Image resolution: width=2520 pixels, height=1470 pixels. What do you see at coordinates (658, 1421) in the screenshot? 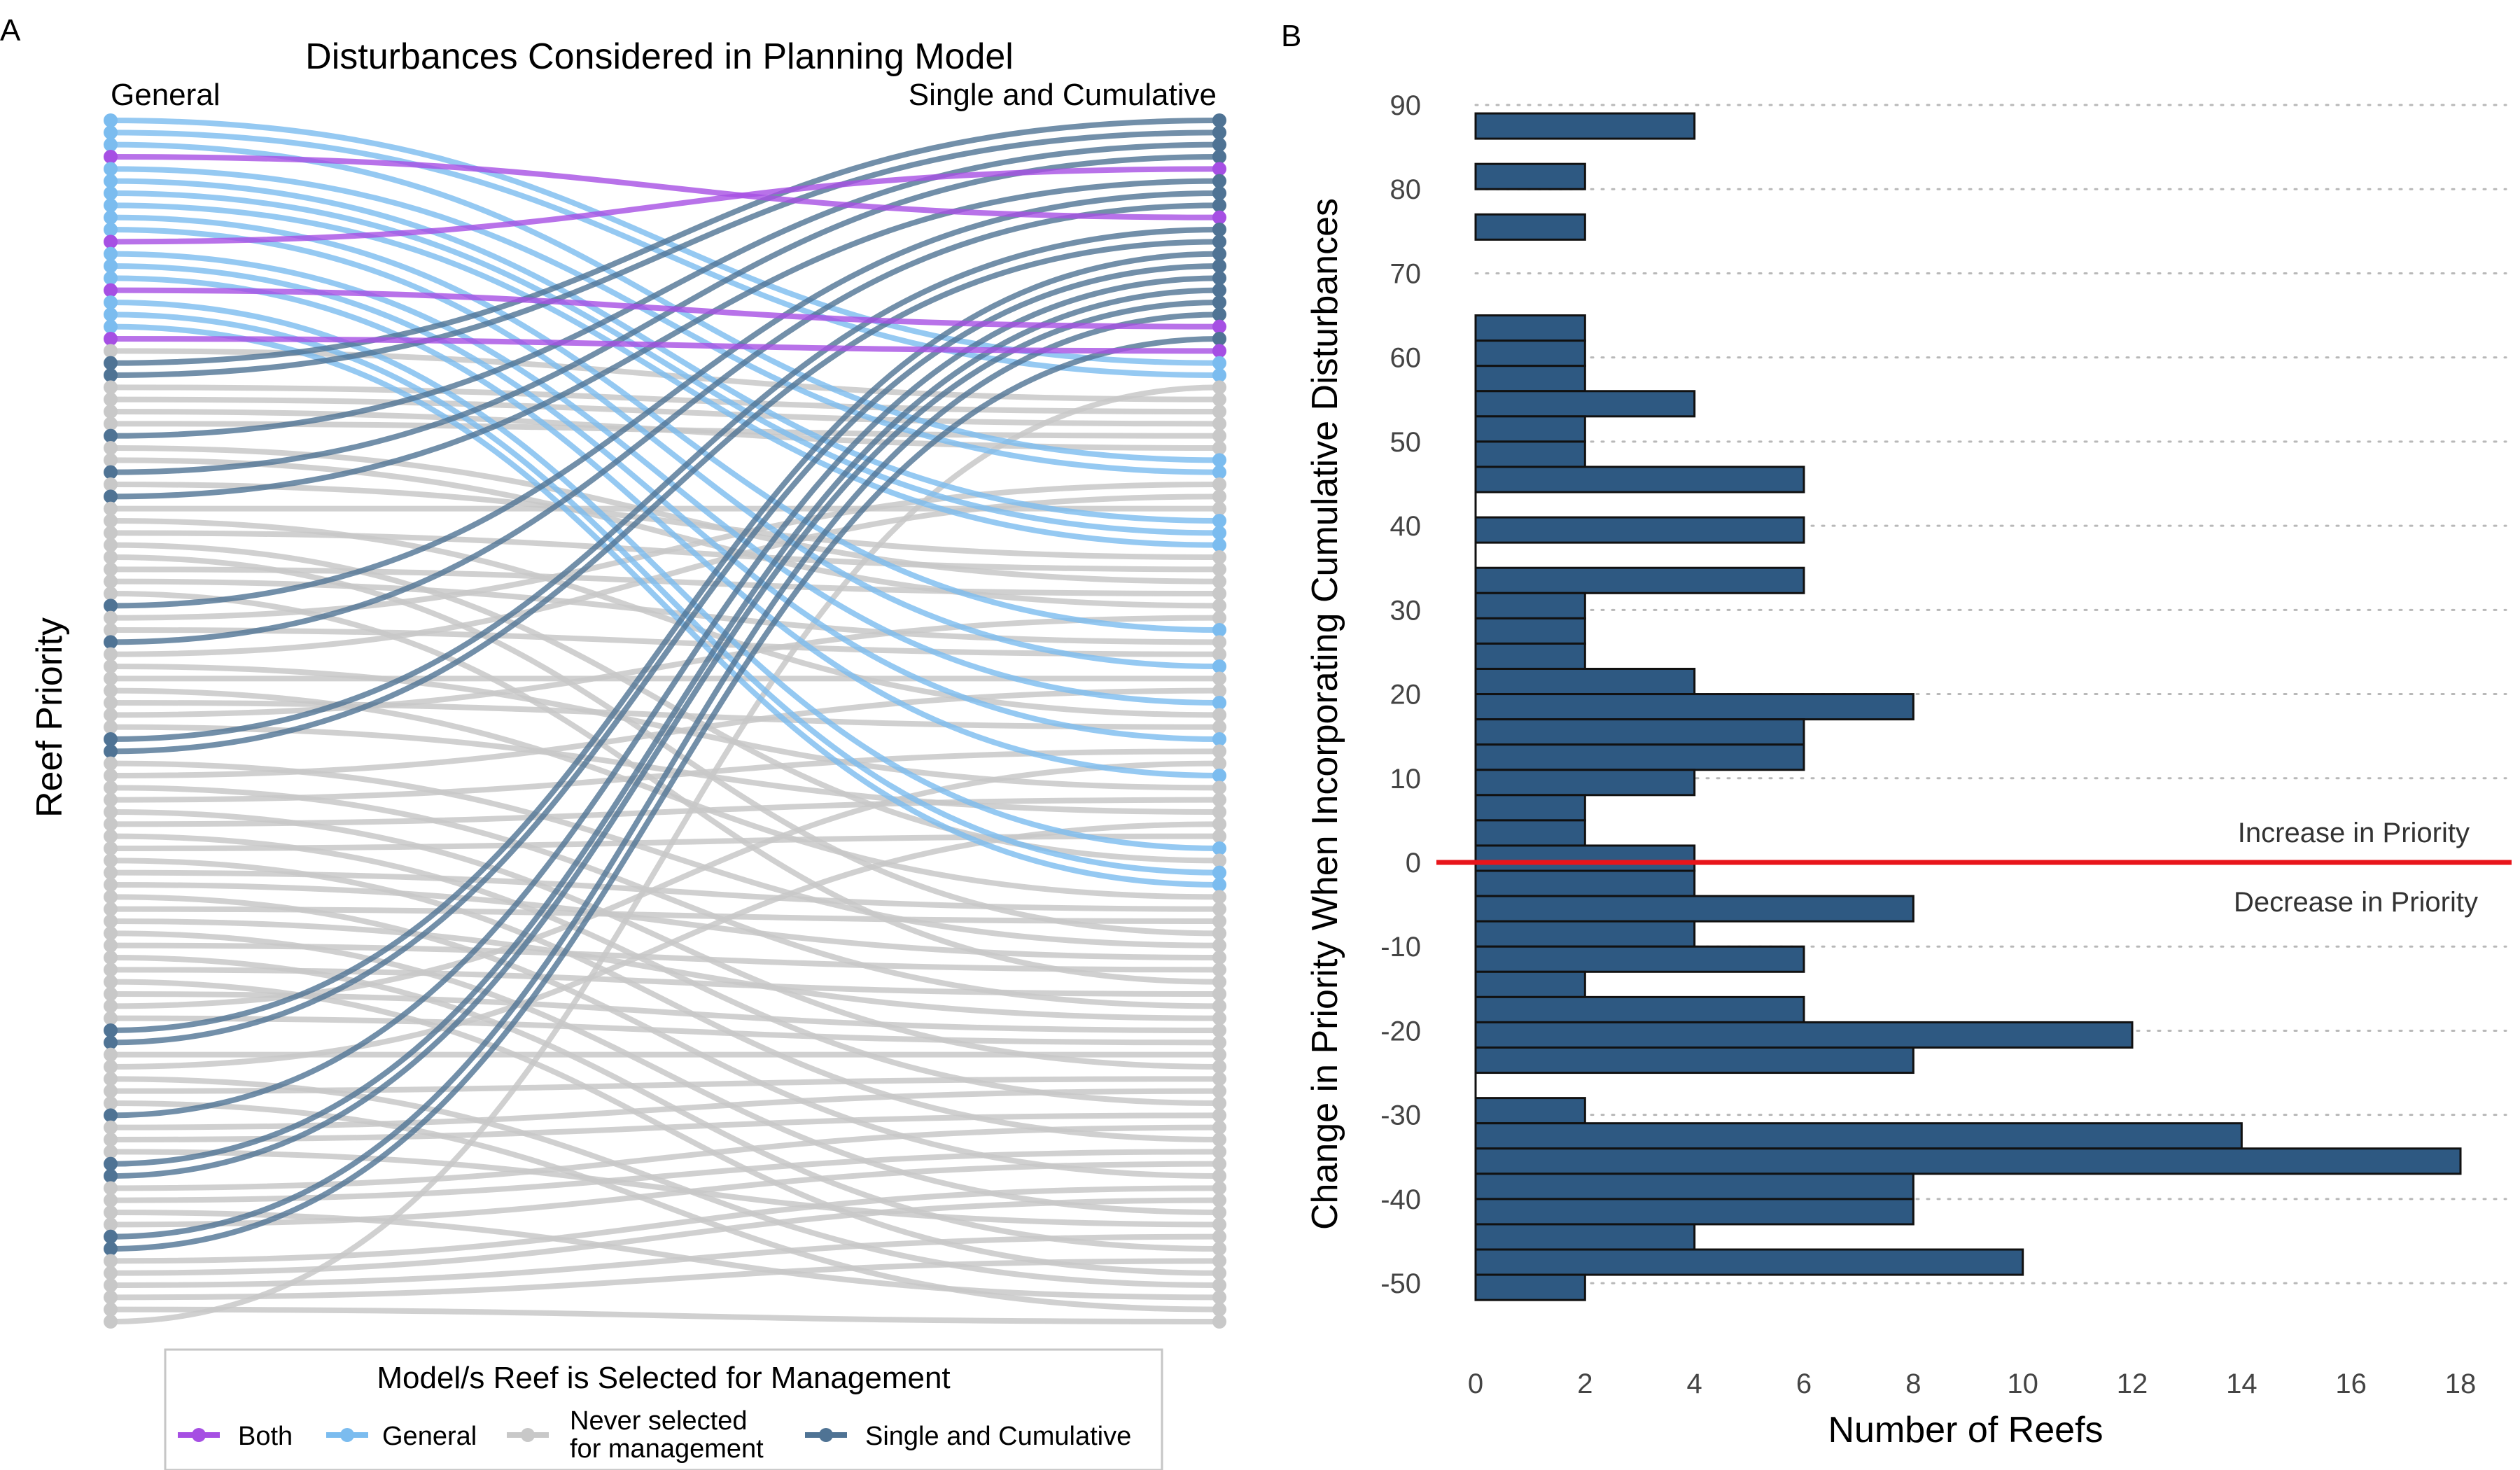
I see `legend-label-never-line: Never selected` at bounding box center [658, 1421].